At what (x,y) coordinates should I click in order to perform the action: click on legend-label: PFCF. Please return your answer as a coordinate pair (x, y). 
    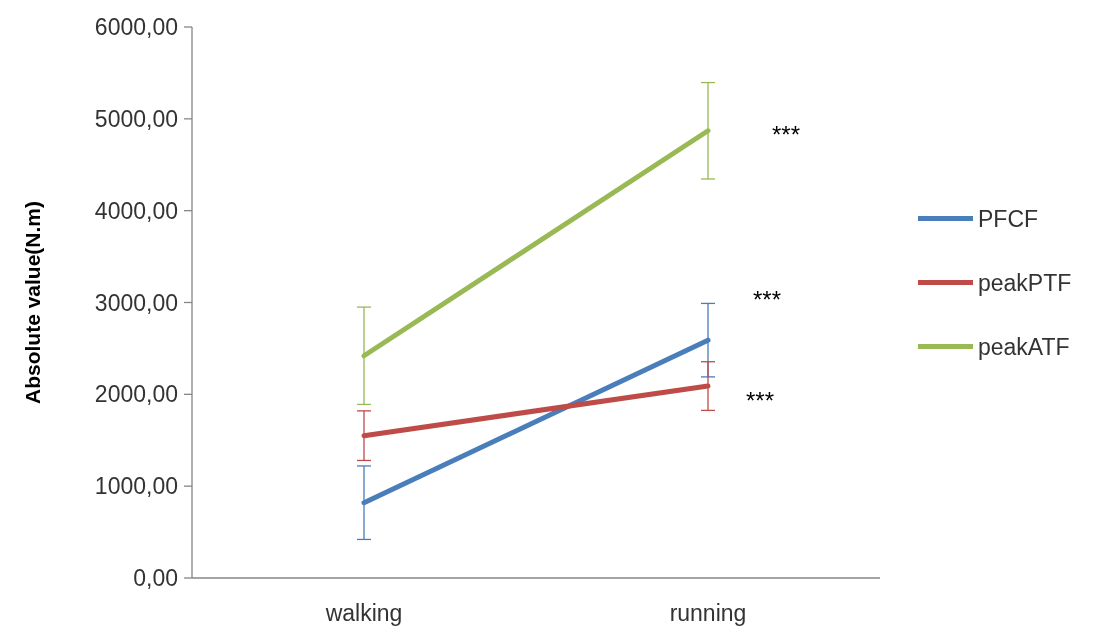
    Looking at the image, I should click on (1008, 218).